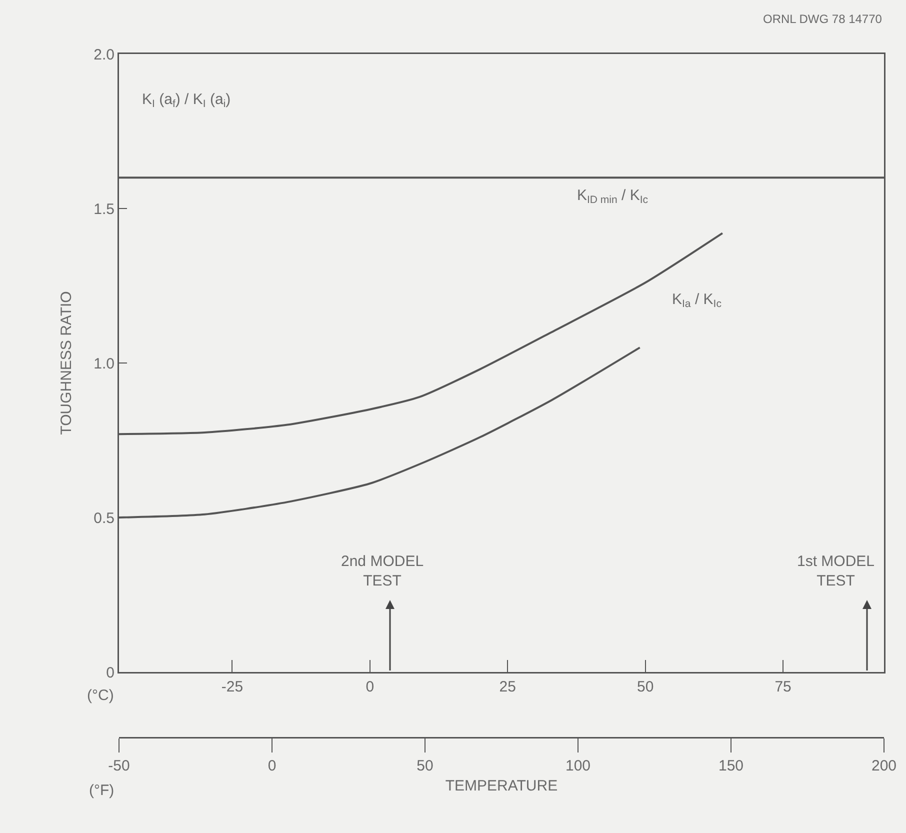 This screenshot has width=906, height=833. Describe the element at coordinates (101, 790) in the screenshot. I see `text: (°F)` at that location.